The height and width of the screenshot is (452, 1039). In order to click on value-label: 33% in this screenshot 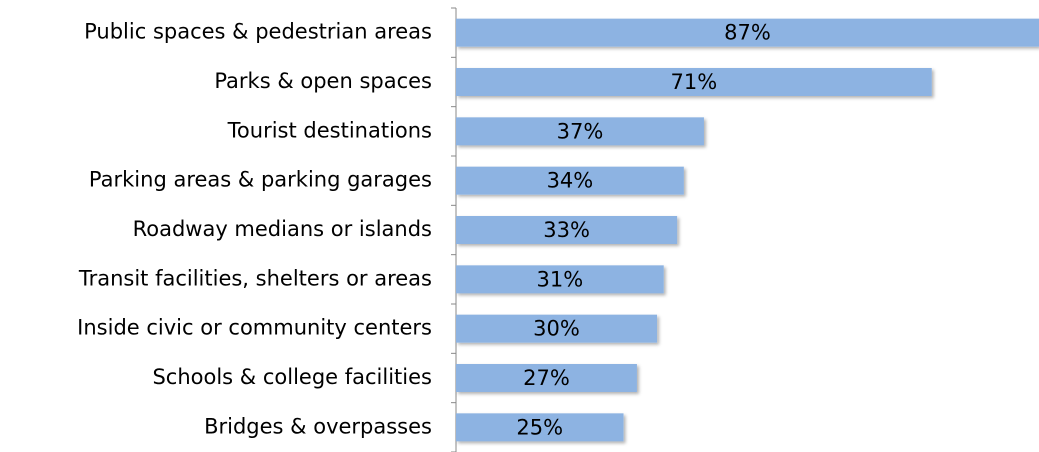, I will do `click(566, 230)`.